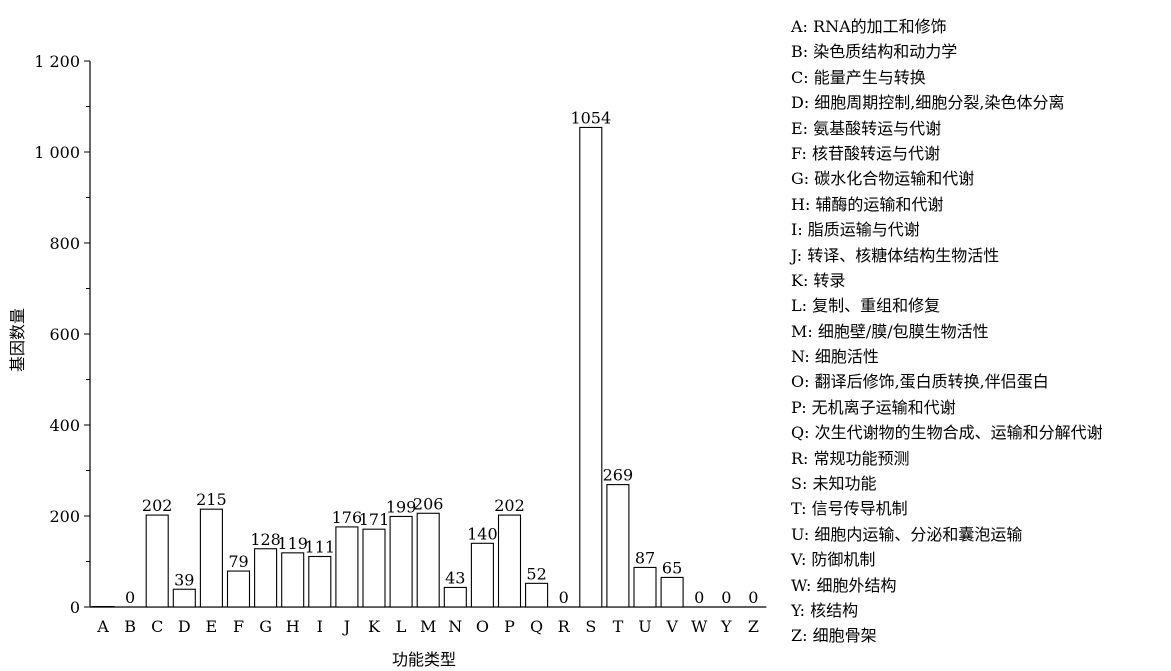  Describe the element at coordinates (834, 484) in the screenshot. I see `legend-item: S: 未知功能` at that location.